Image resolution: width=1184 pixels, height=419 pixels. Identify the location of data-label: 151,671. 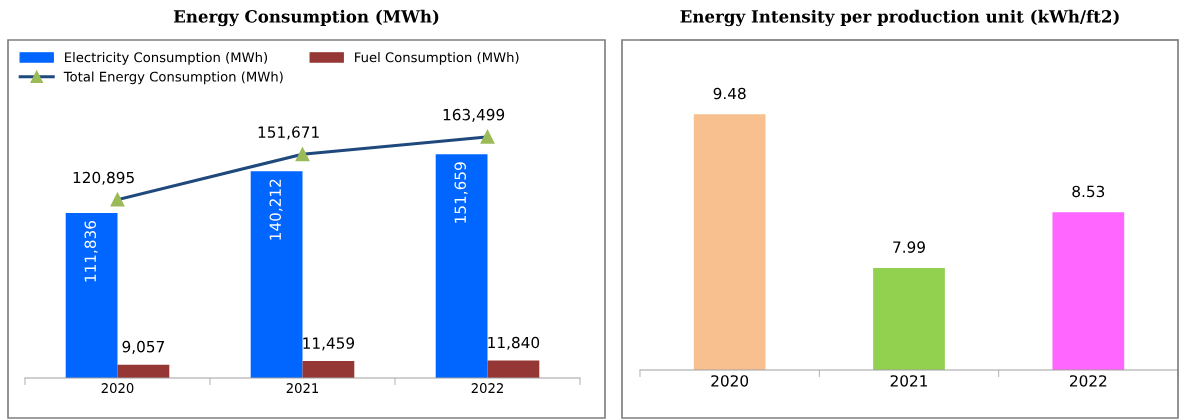
(288, 133).